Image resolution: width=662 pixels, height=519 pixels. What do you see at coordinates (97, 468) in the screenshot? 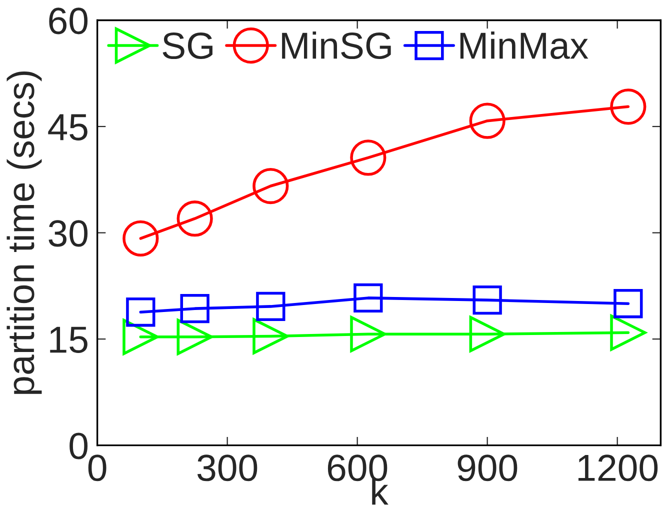
I see `x-tick-label: 0` at bounding box center [97, 468].